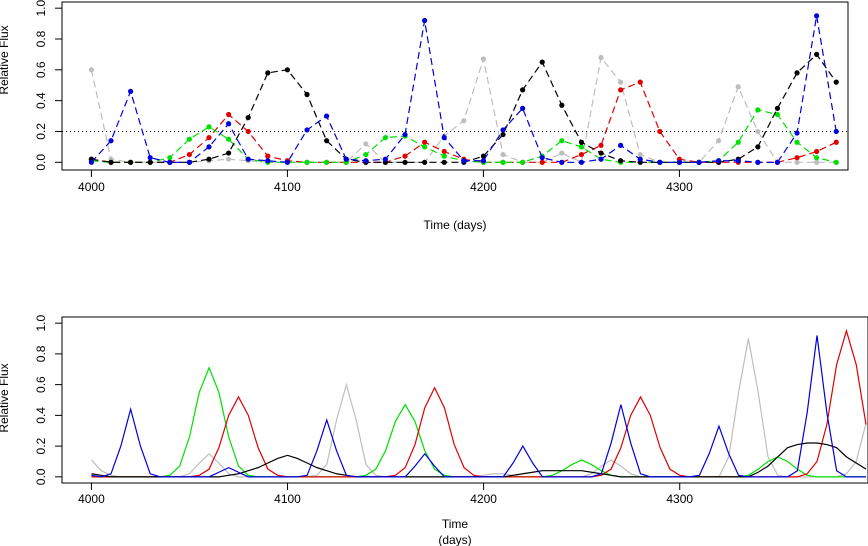  Describe the element at coordinates (287, 499) in the screenshot. I see `x-tick-label: 4100` at that location.